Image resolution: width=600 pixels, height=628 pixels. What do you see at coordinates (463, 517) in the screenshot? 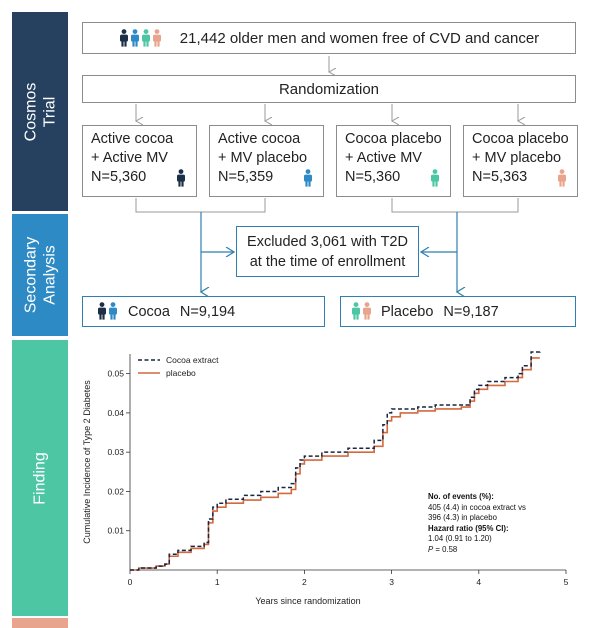
I see `events-line2: 396 (4.3) in placebo` at bounding box center [463, 517].